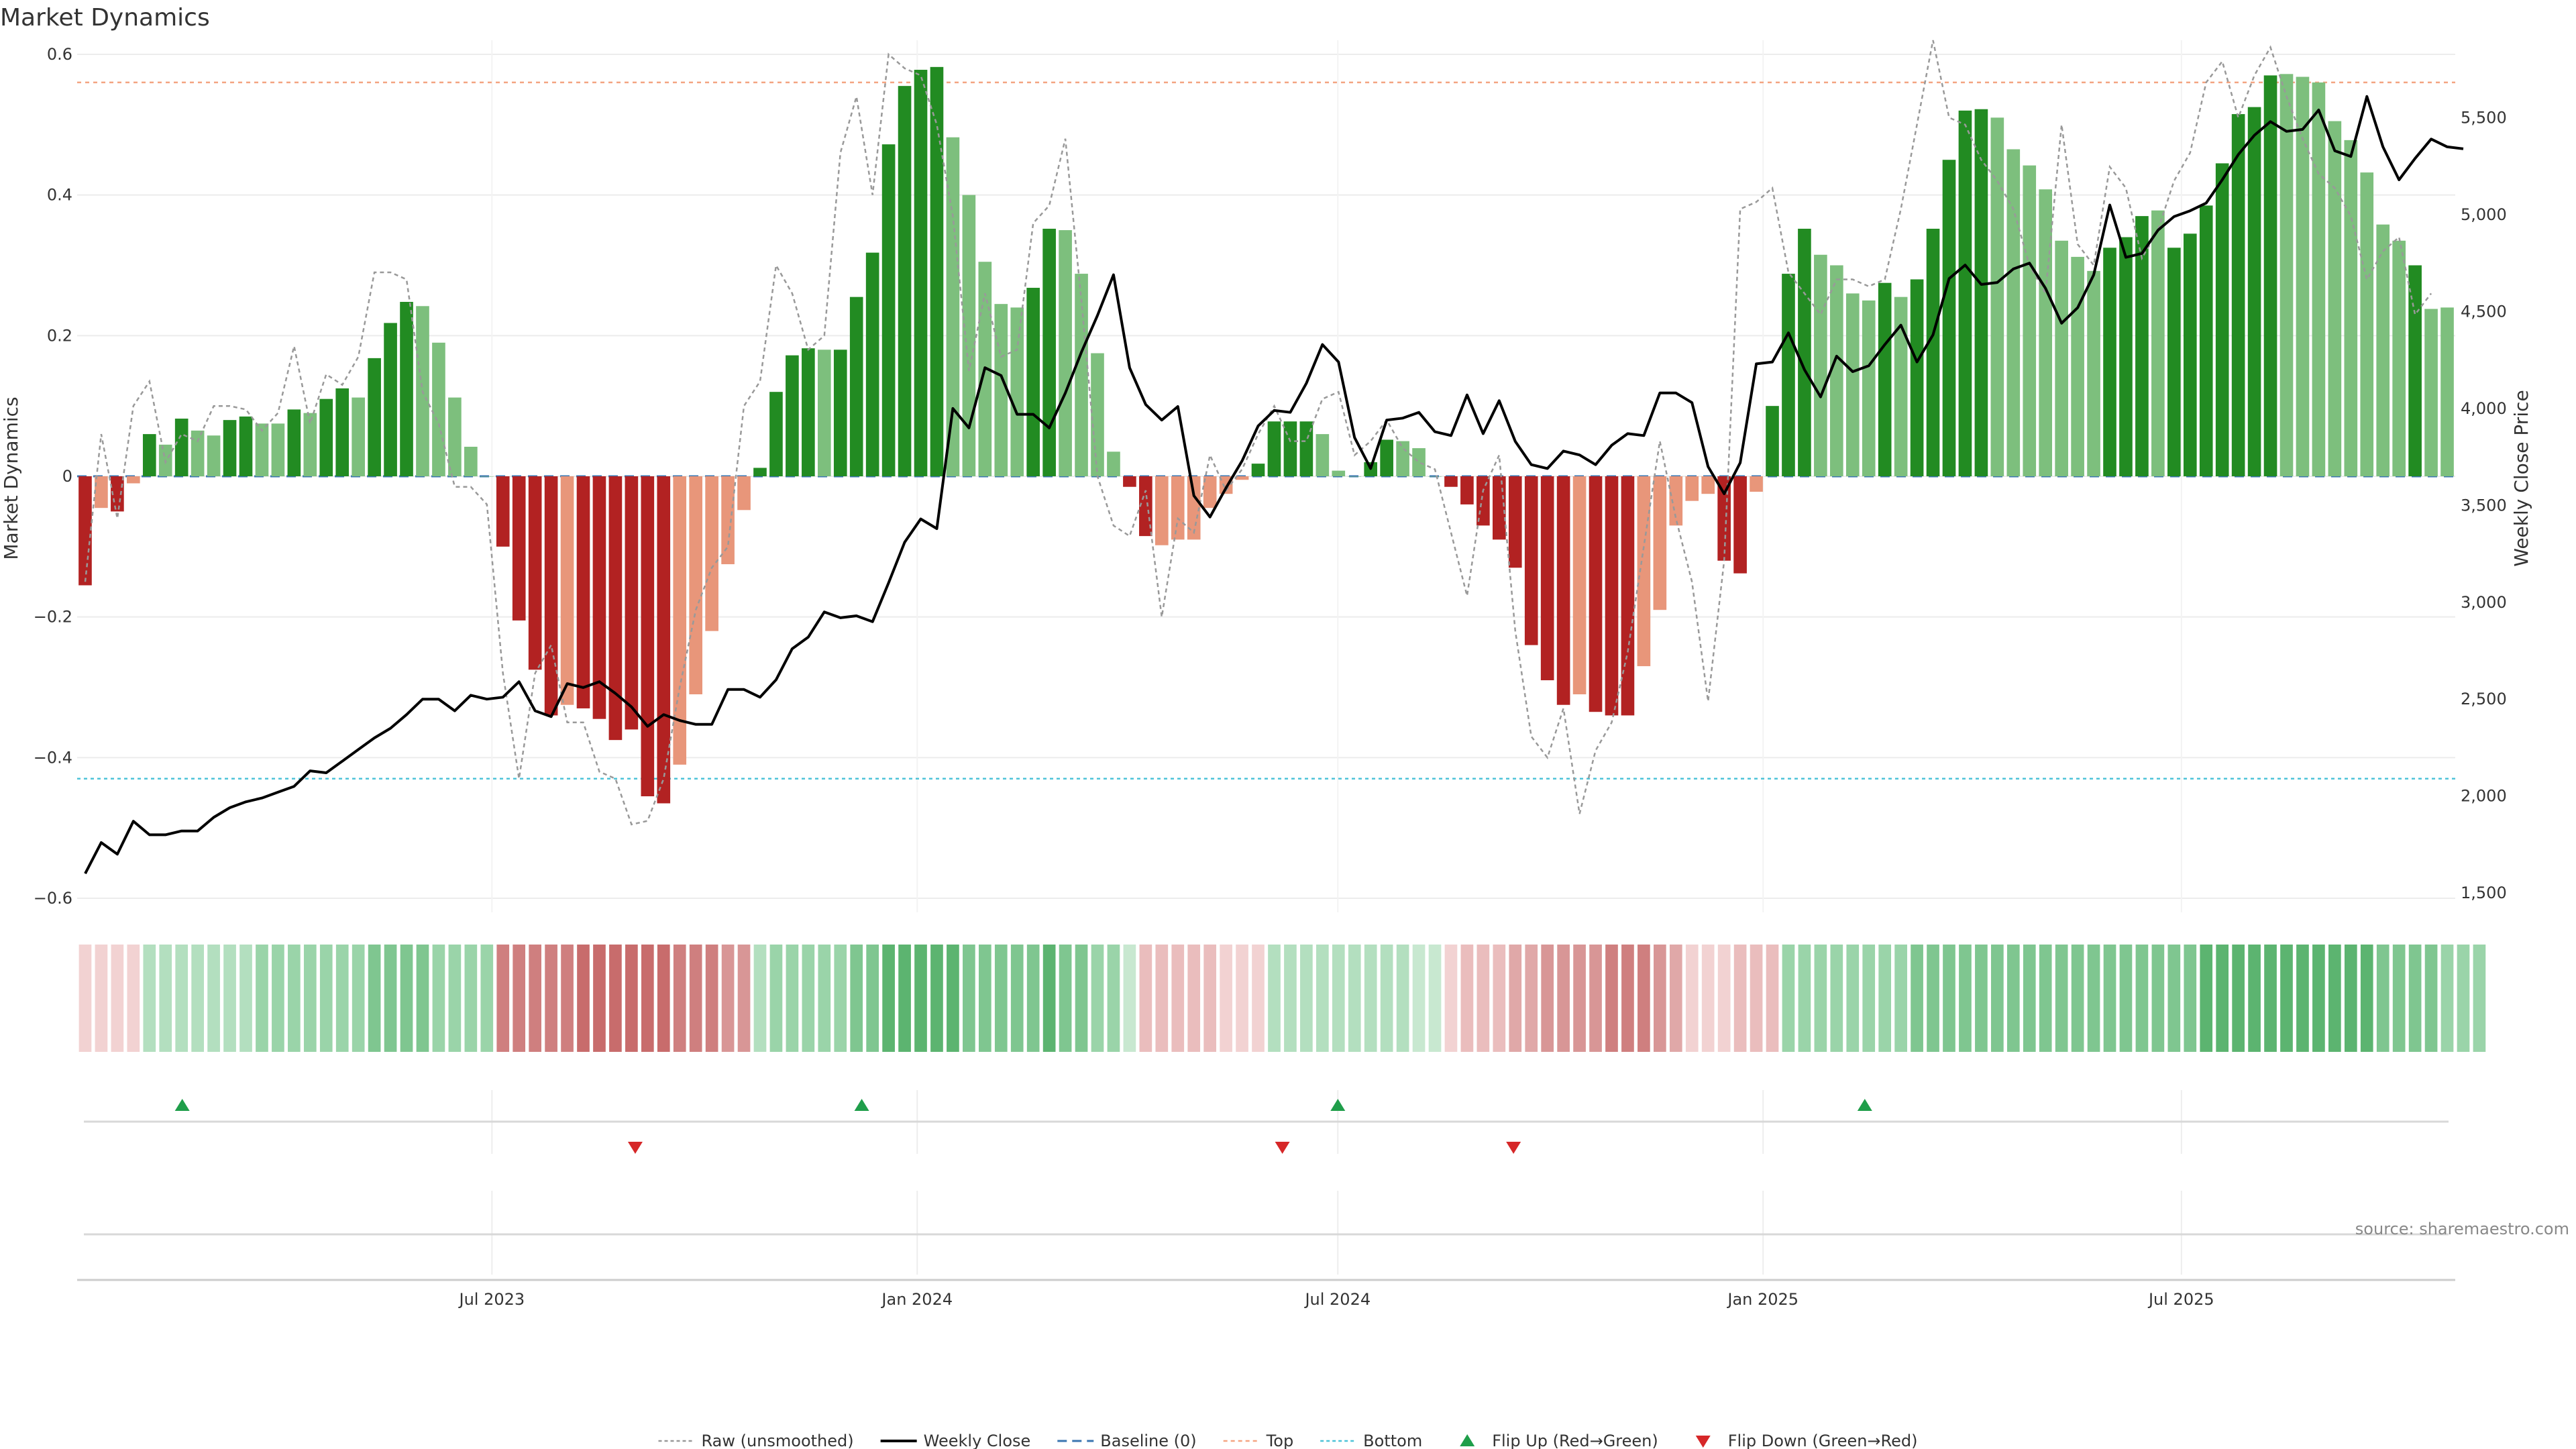 Image resolution: width=2576 pixels, height=1449 pixels. I want to click on y2-tick-label: 3,500, so click(2484, 505).